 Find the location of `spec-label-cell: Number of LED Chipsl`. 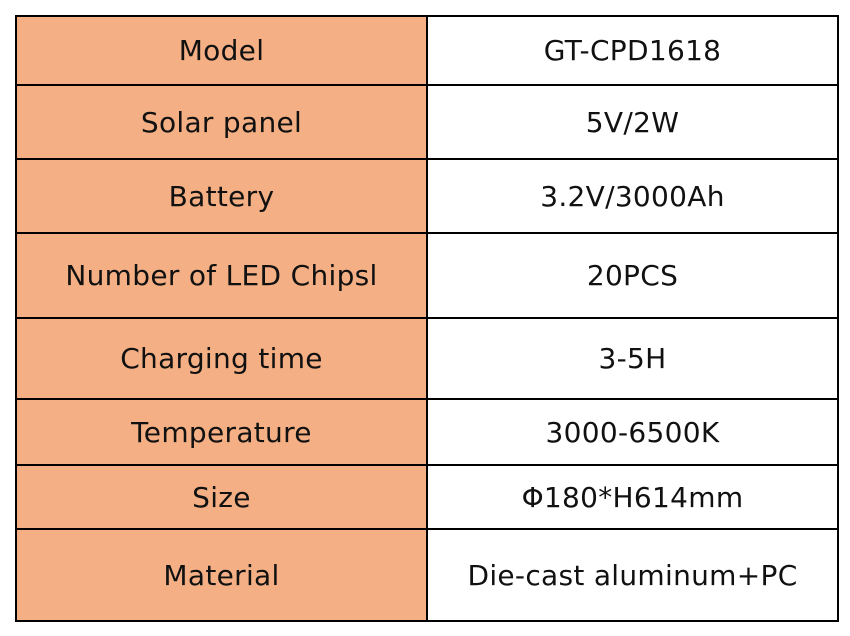

spec-label-cell: Number of LED Chipsl is located at coordinates (221, 275).